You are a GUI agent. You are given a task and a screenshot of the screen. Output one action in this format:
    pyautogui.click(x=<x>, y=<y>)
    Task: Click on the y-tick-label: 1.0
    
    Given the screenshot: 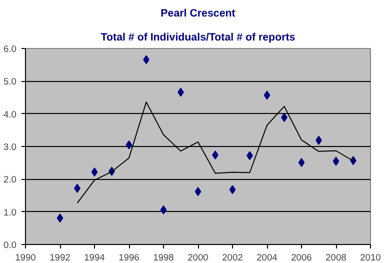 What is the action you would take?
    pyautogui.click(x=10, y=212)
    